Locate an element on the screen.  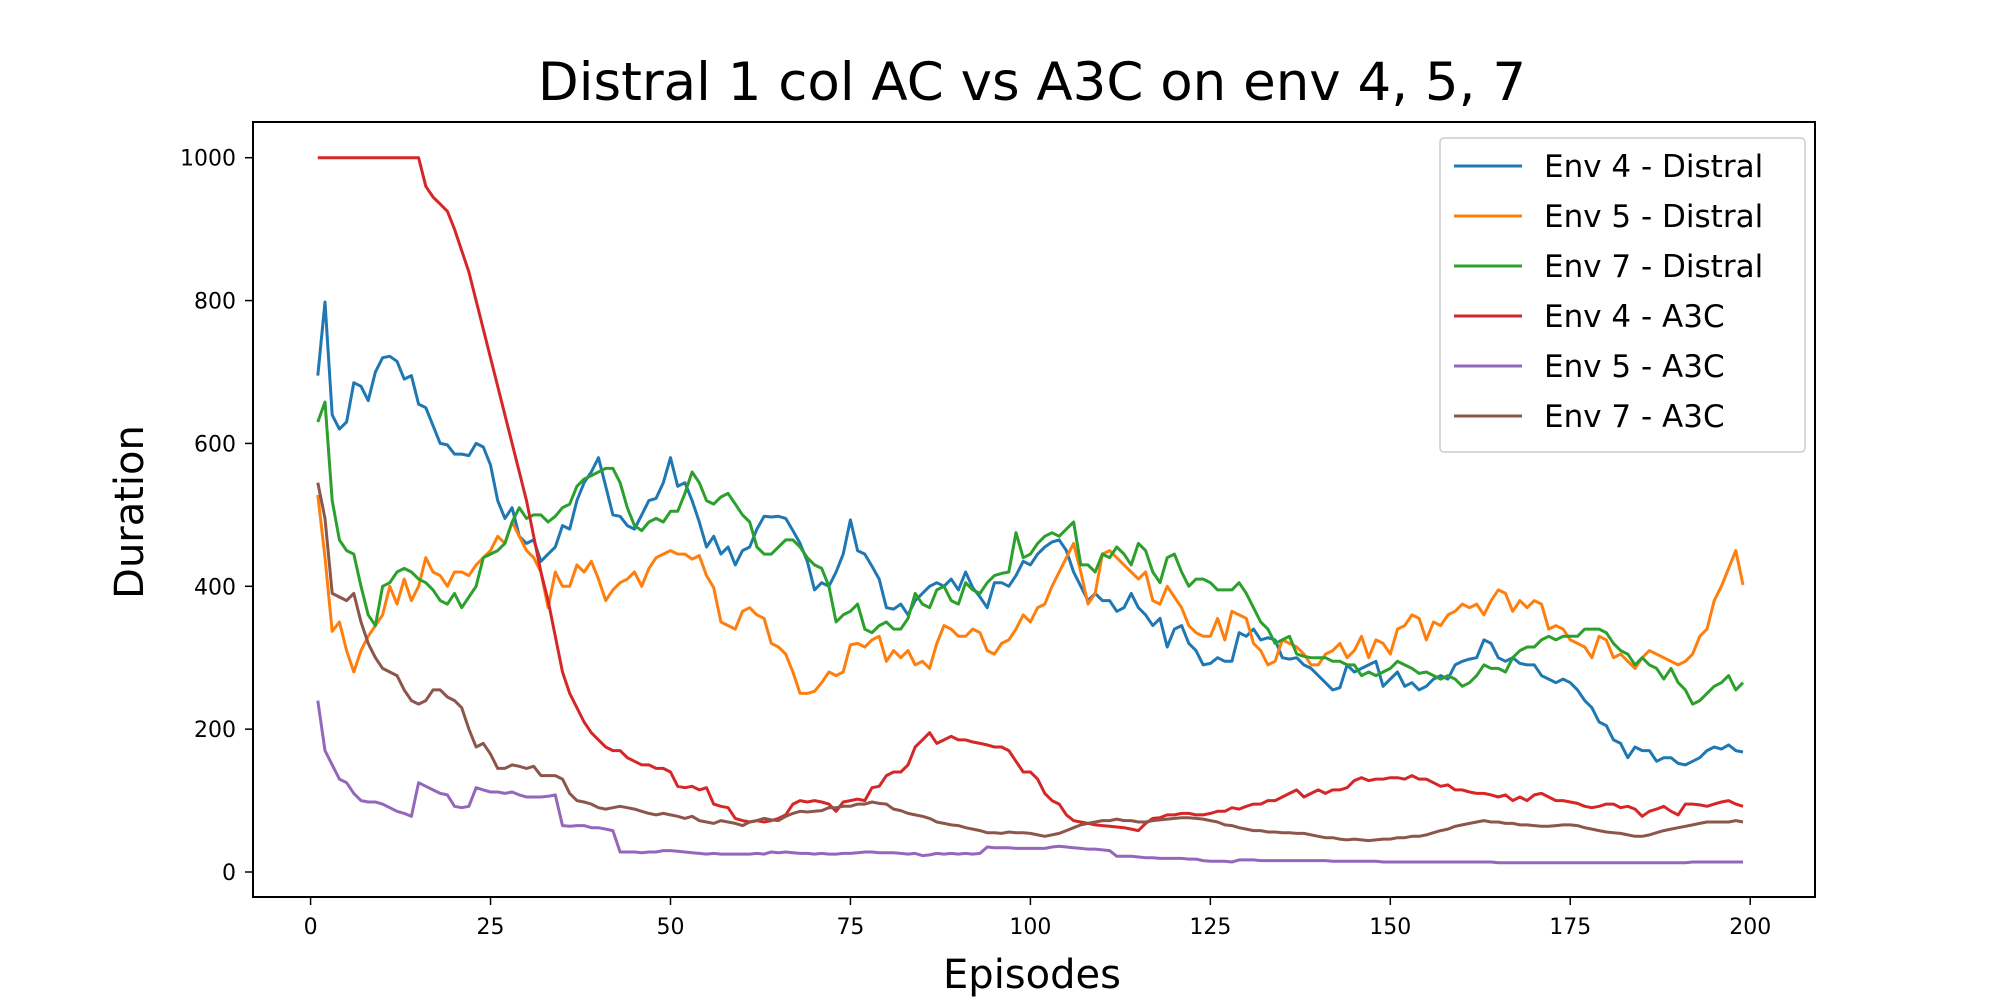
x-axis: 0 25 50 75 100 125 150 175 200 is located at coordinates (1037, 918).